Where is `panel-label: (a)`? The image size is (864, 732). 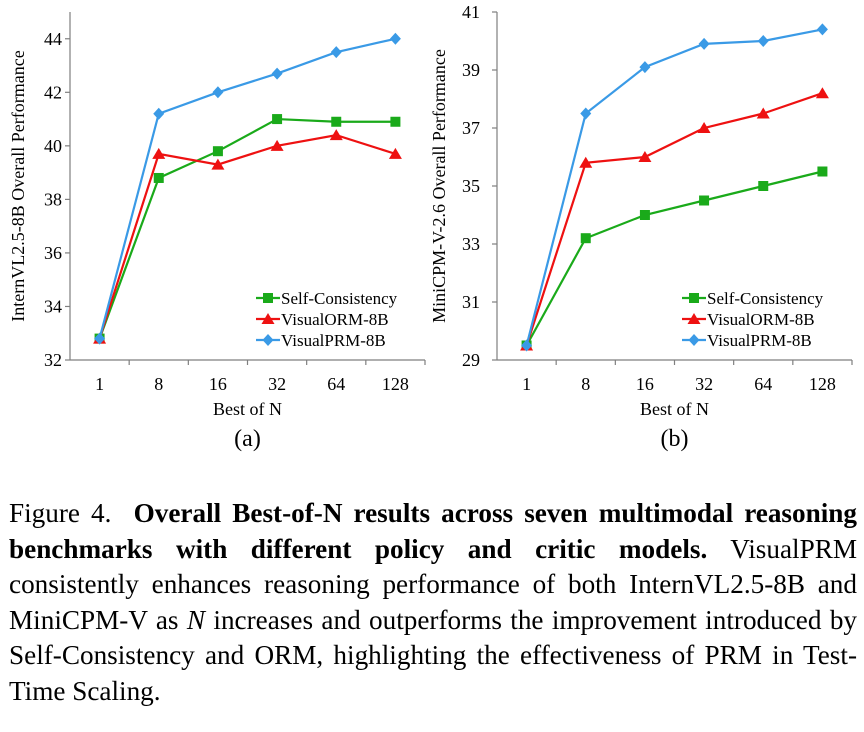 panel-label: (a) is located at coordinates (247, 439).